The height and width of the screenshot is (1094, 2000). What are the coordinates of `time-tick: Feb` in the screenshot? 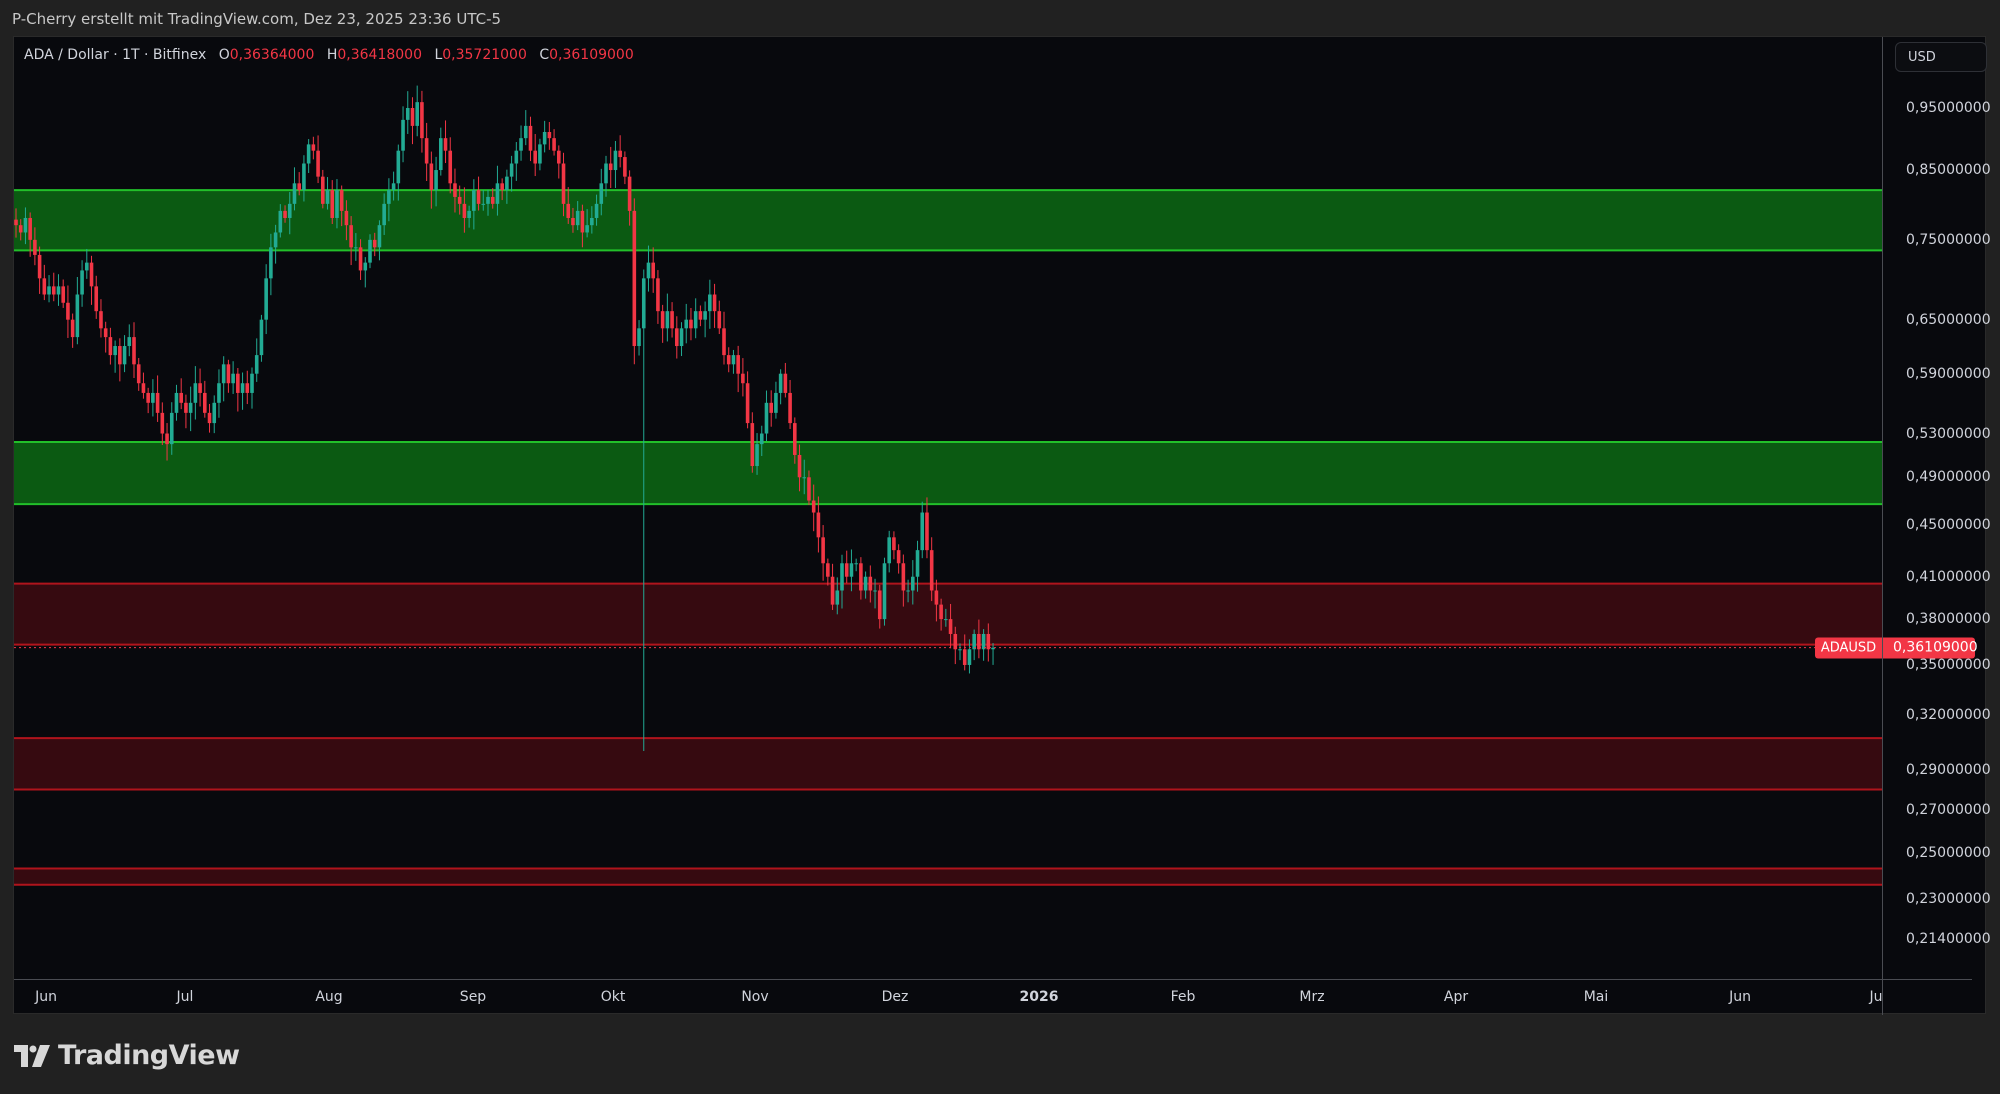 It's located at (1183, 997).